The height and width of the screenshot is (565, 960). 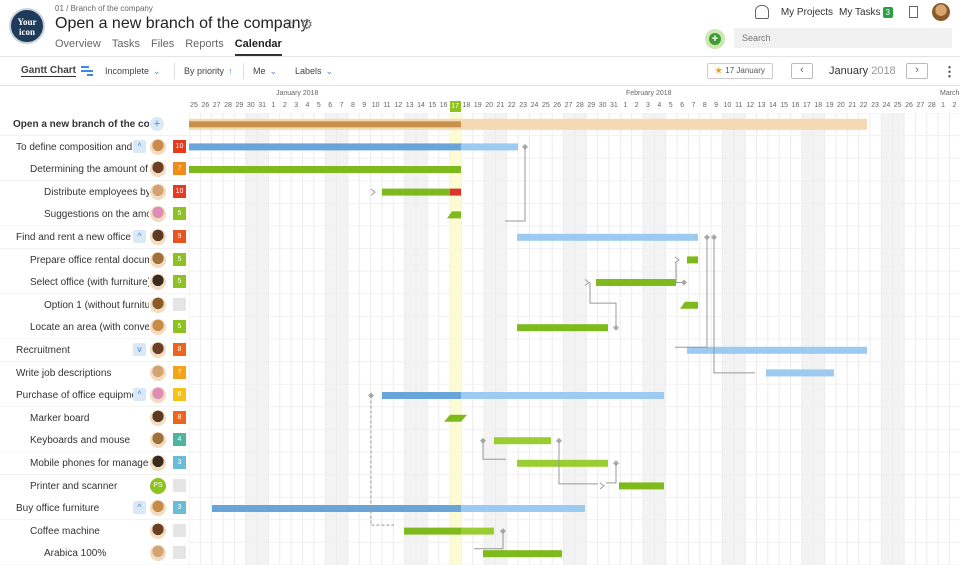 I want to click on star-icon: ☆, so click(x=290, y=24).